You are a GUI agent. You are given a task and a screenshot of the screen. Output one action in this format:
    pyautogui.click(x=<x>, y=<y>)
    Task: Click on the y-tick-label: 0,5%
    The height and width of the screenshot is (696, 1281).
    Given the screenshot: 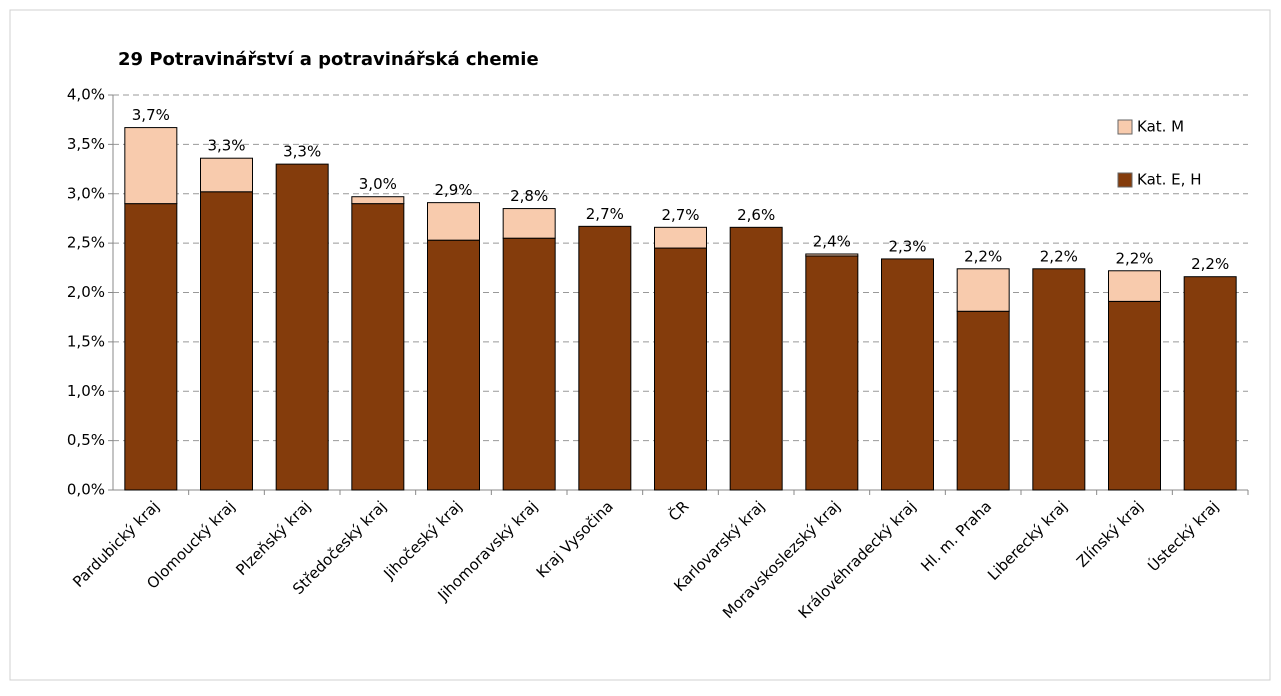 What is the action you would take?
    pyautogui.click(x=86, y=440)
    